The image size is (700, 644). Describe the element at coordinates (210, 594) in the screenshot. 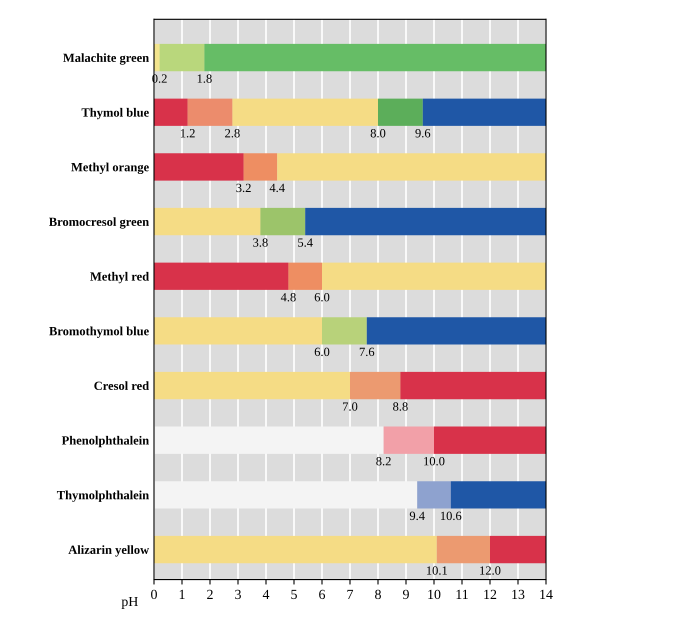

I see `x-tick-label: 2` at that location.